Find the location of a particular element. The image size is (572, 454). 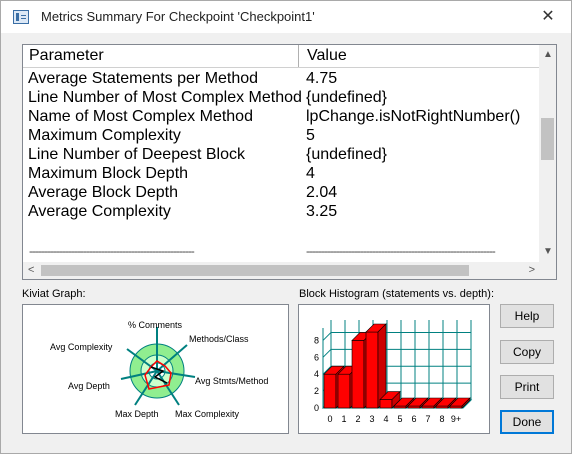

kiviat-axis-label: Avg Complexity is located at coordinates (81, 347).